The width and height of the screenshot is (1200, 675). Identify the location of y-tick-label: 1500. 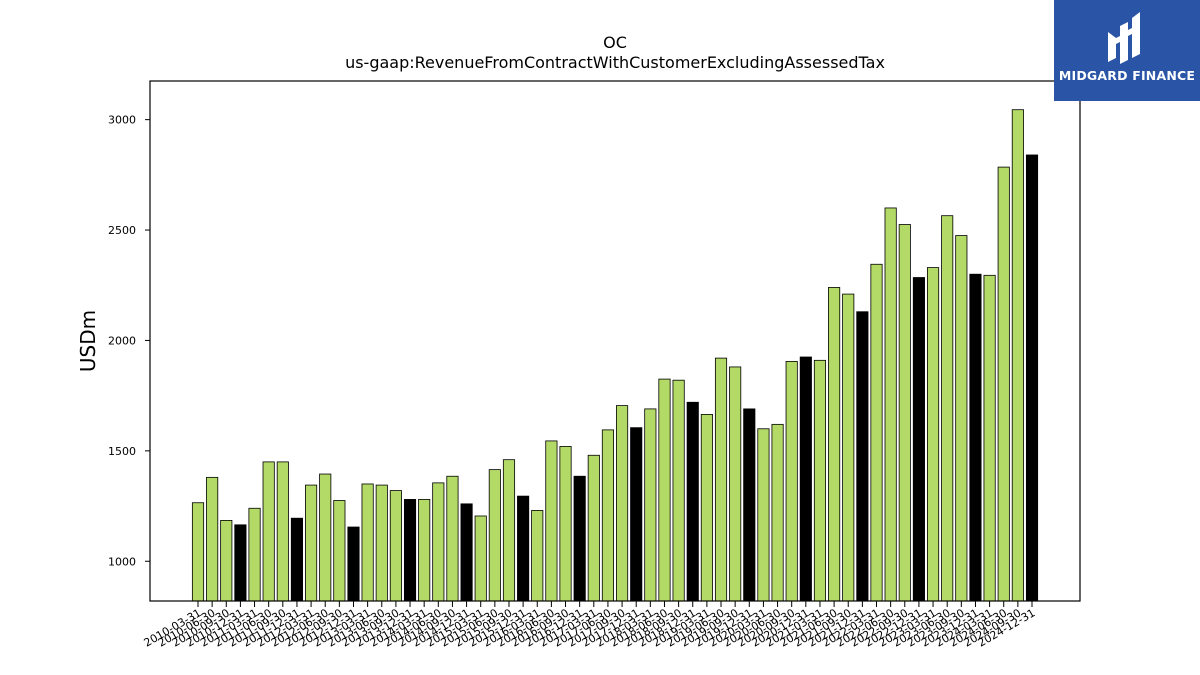
(122, 451).